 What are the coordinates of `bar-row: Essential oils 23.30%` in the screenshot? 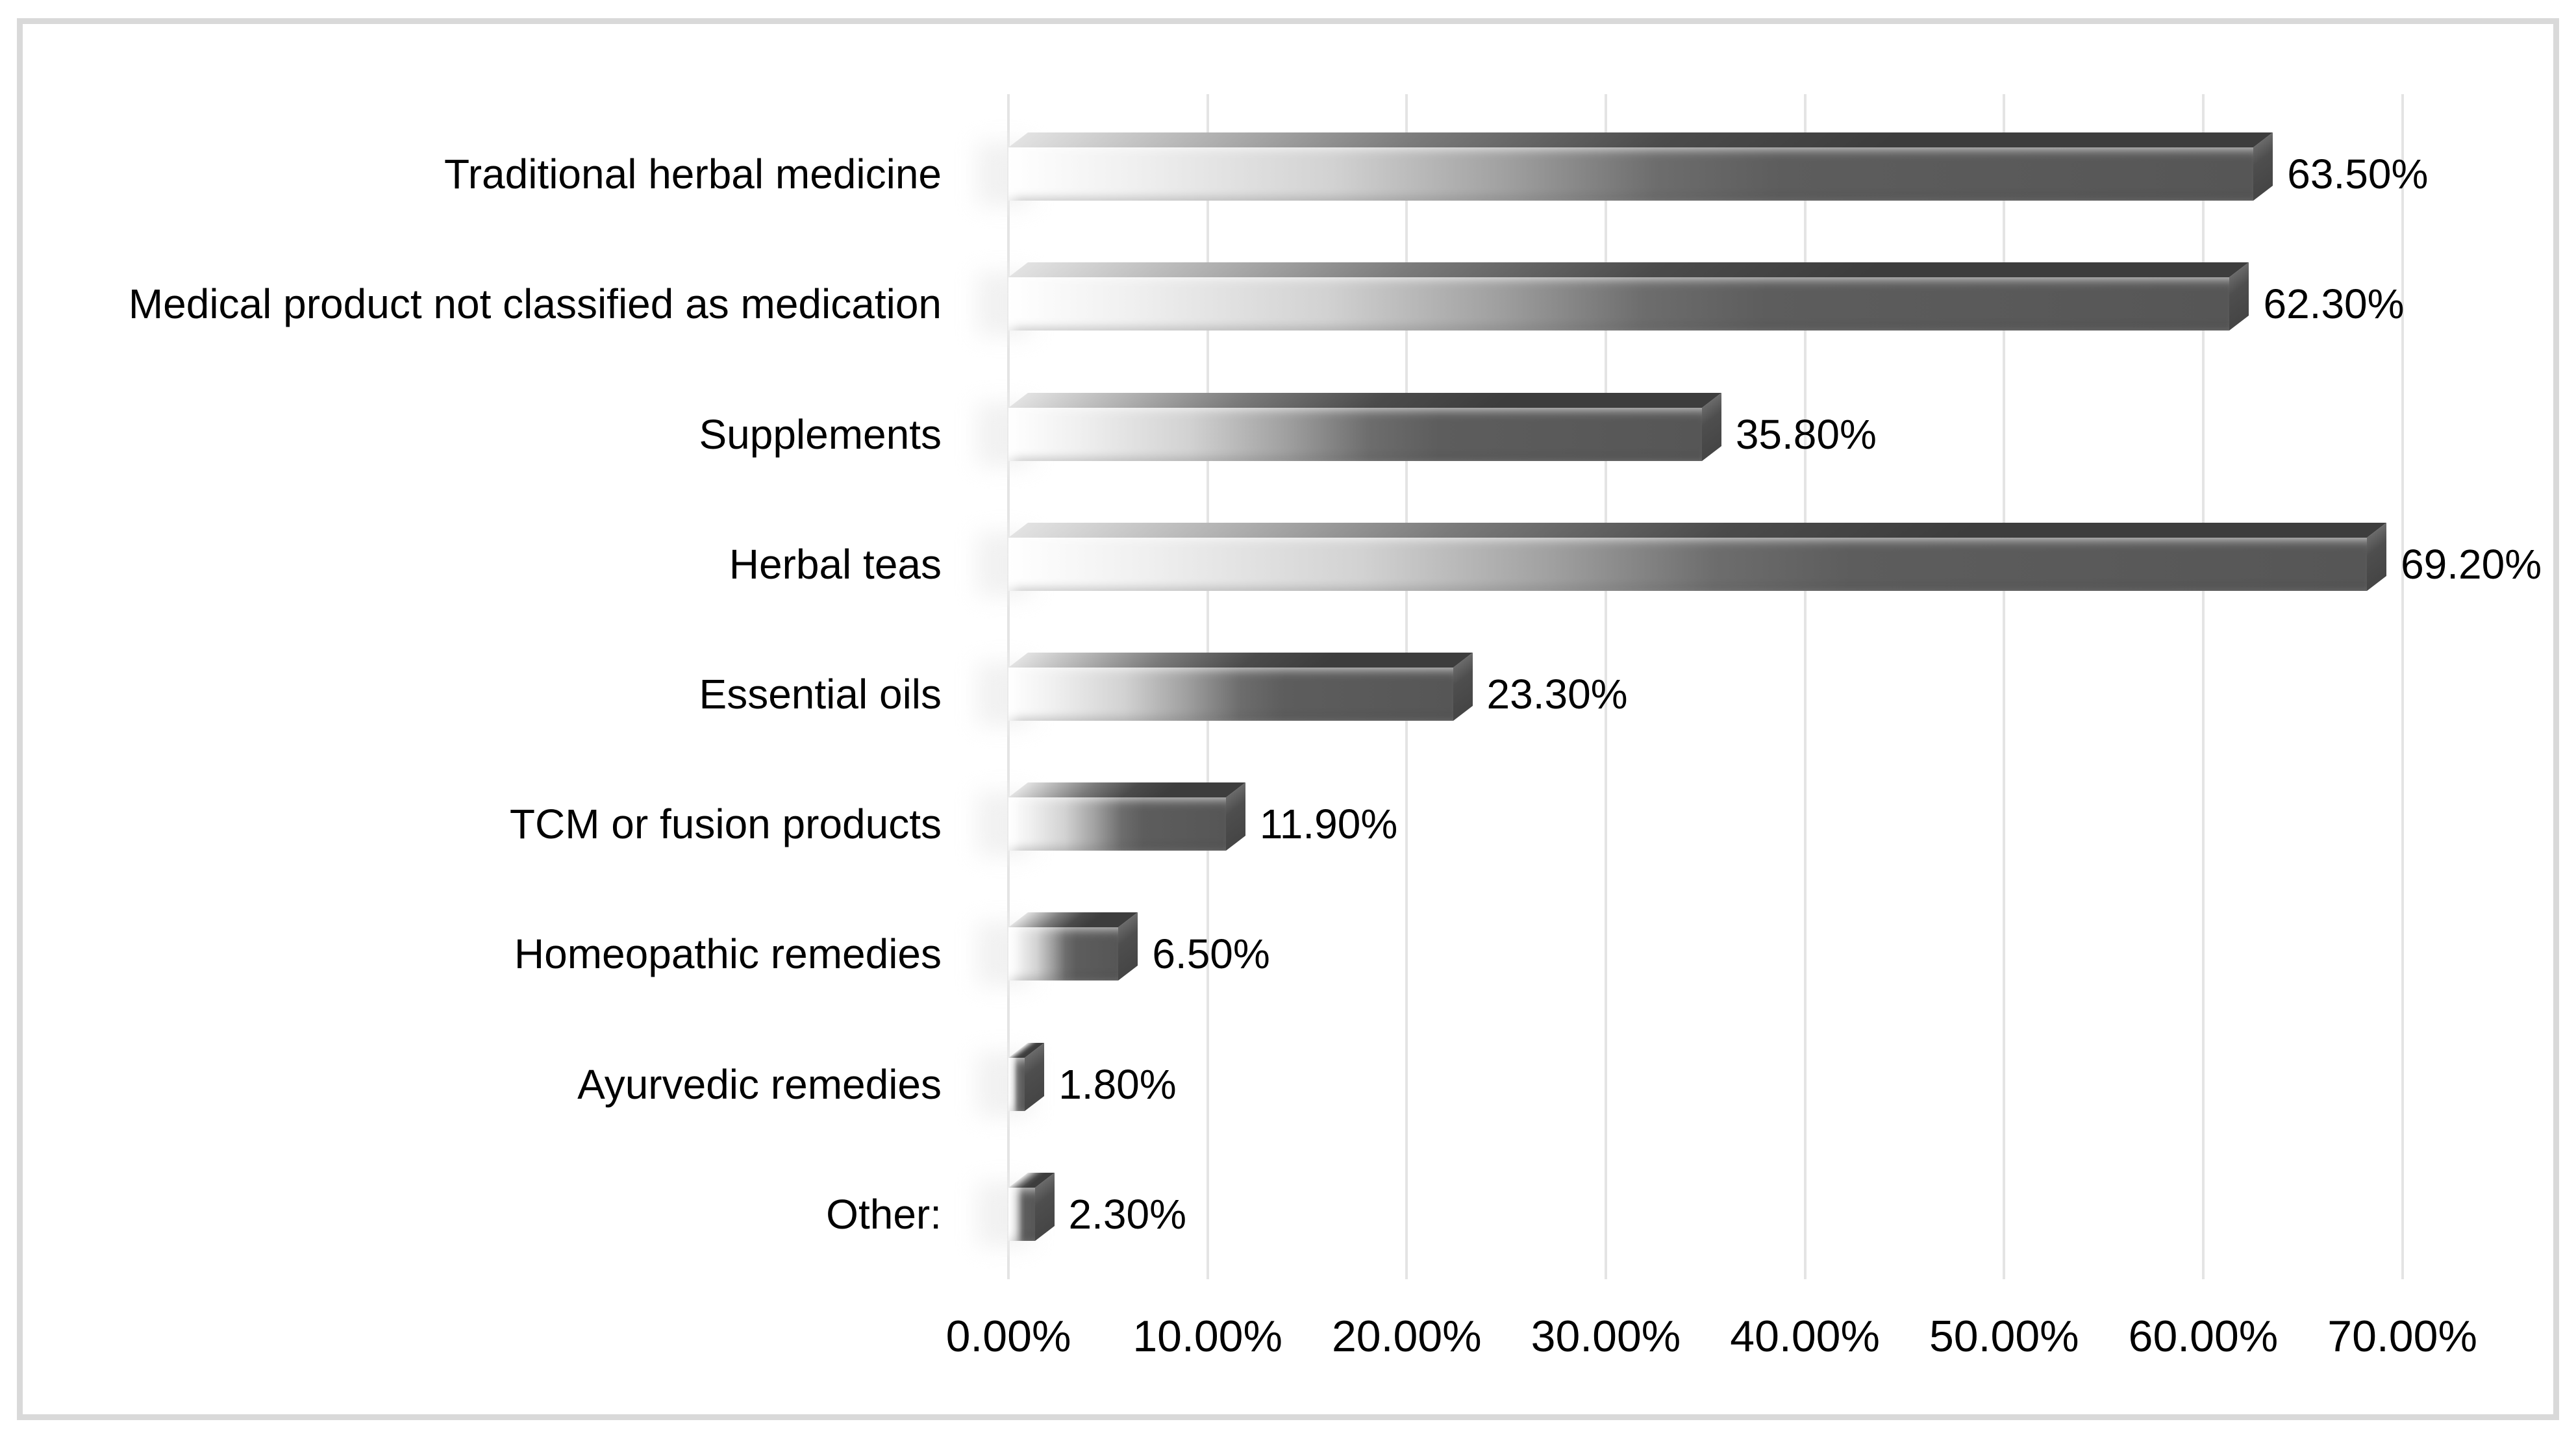 It's located at (1288, 694).